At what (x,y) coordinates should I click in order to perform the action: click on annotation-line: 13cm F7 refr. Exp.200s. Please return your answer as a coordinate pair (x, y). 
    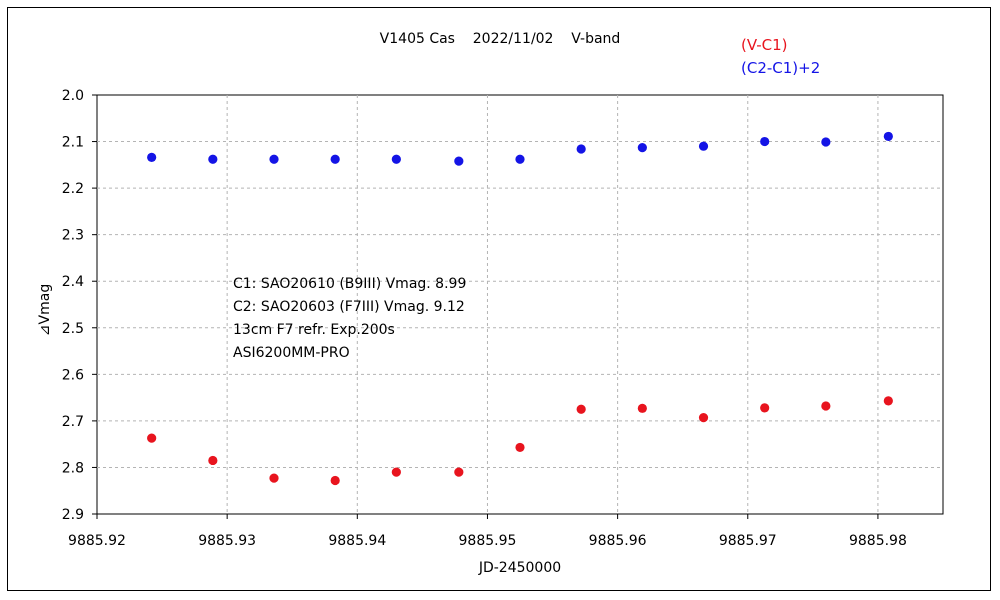
    Looking at the image, I should click on (314, 330).